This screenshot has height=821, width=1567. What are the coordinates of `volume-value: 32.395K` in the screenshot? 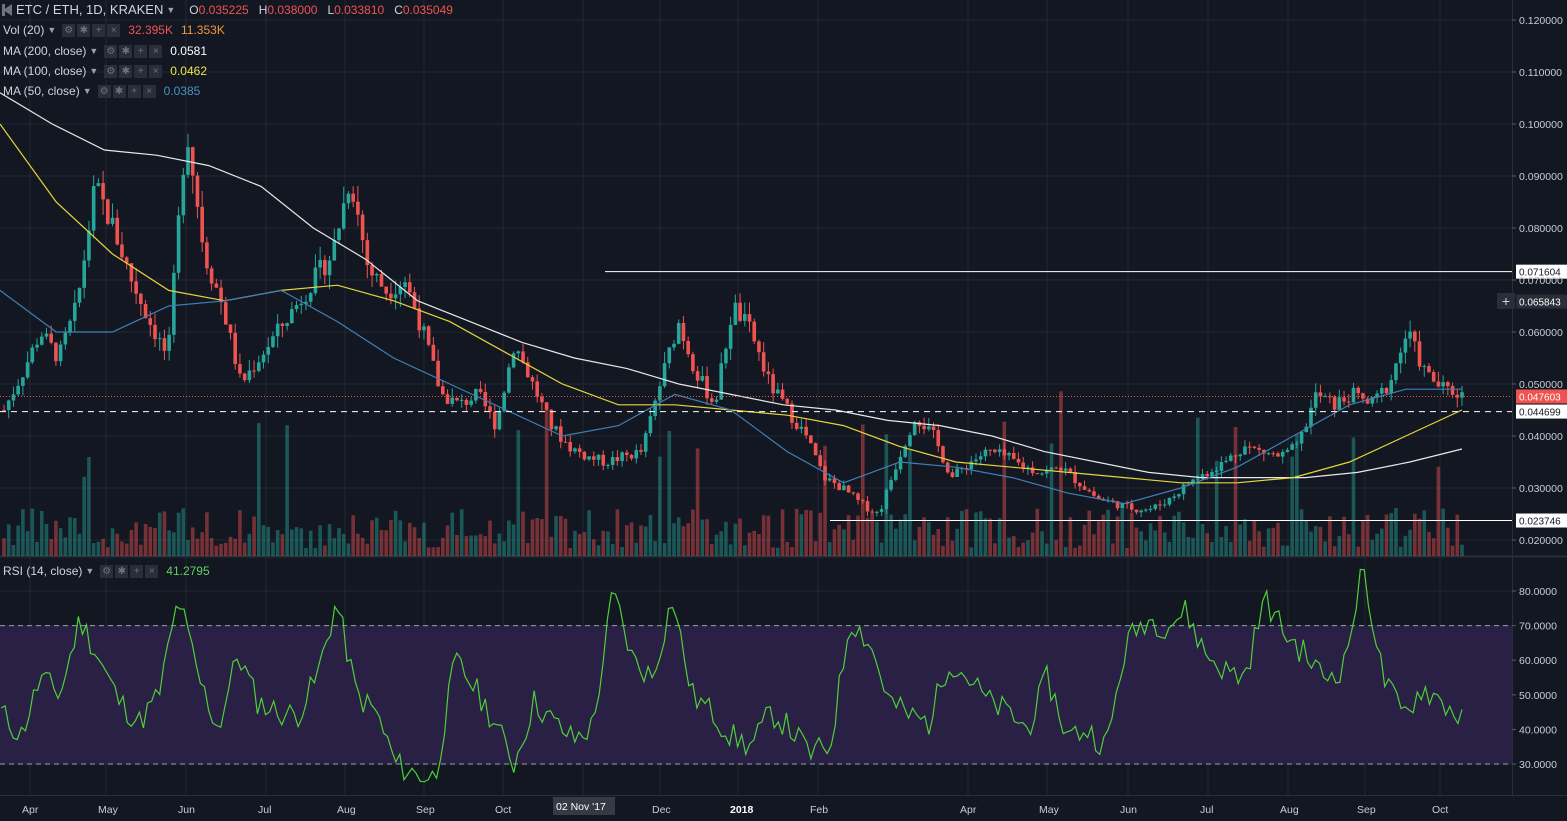 It's located at (150, 30).